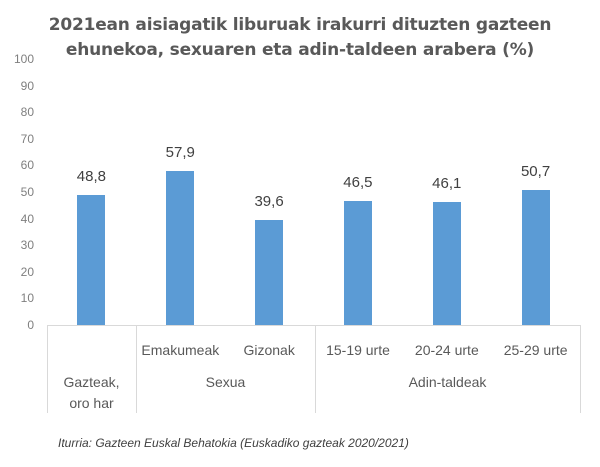  What do you see at coordinates (23, 59) in the screenshot?
I see `y-tick-label: 100` at bounding box center [23, 59].